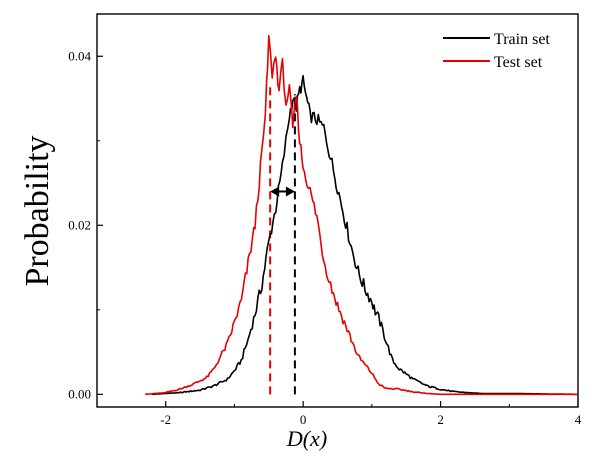  I want to click on x-tick-label: 2, so click(440, 419).